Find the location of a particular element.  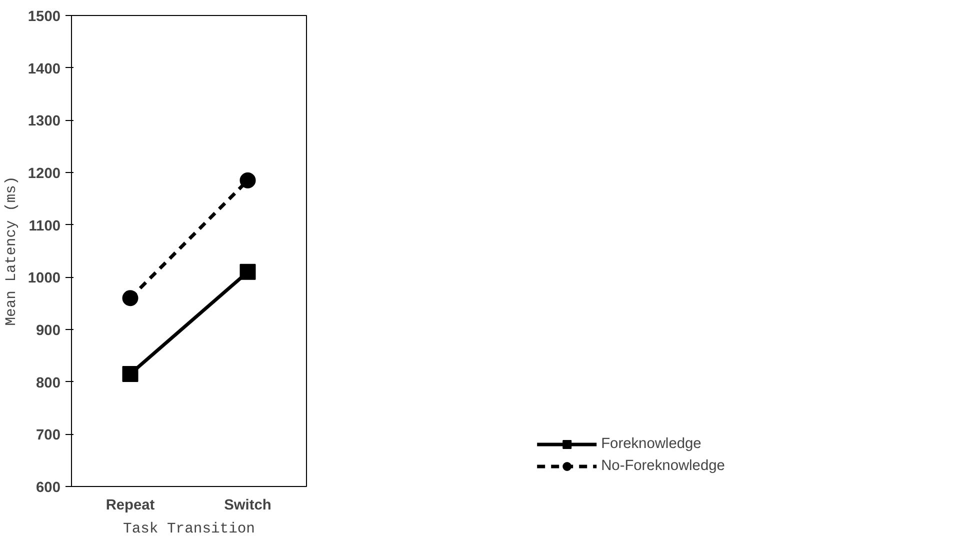

legend-label: Foreknowledge is located at coordinates (651, 444).